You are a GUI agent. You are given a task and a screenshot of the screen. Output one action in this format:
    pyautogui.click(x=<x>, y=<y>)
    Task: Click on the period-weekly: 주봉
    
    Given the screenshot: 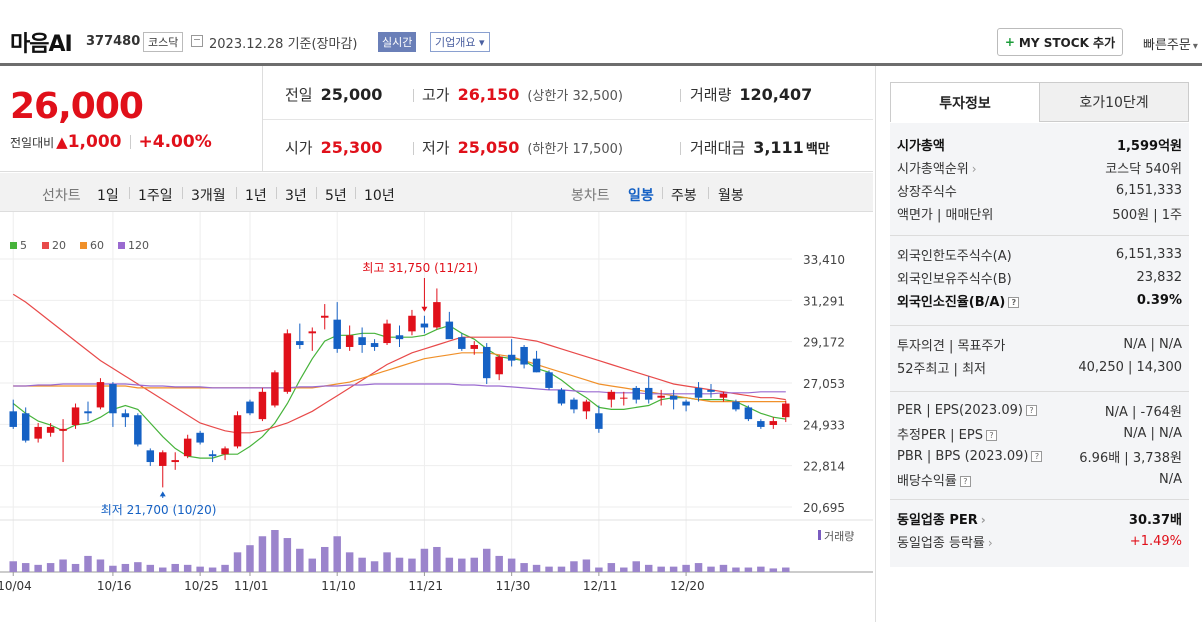 What is the action you would take?
    pyautogui.click(x=684, y=196)
    